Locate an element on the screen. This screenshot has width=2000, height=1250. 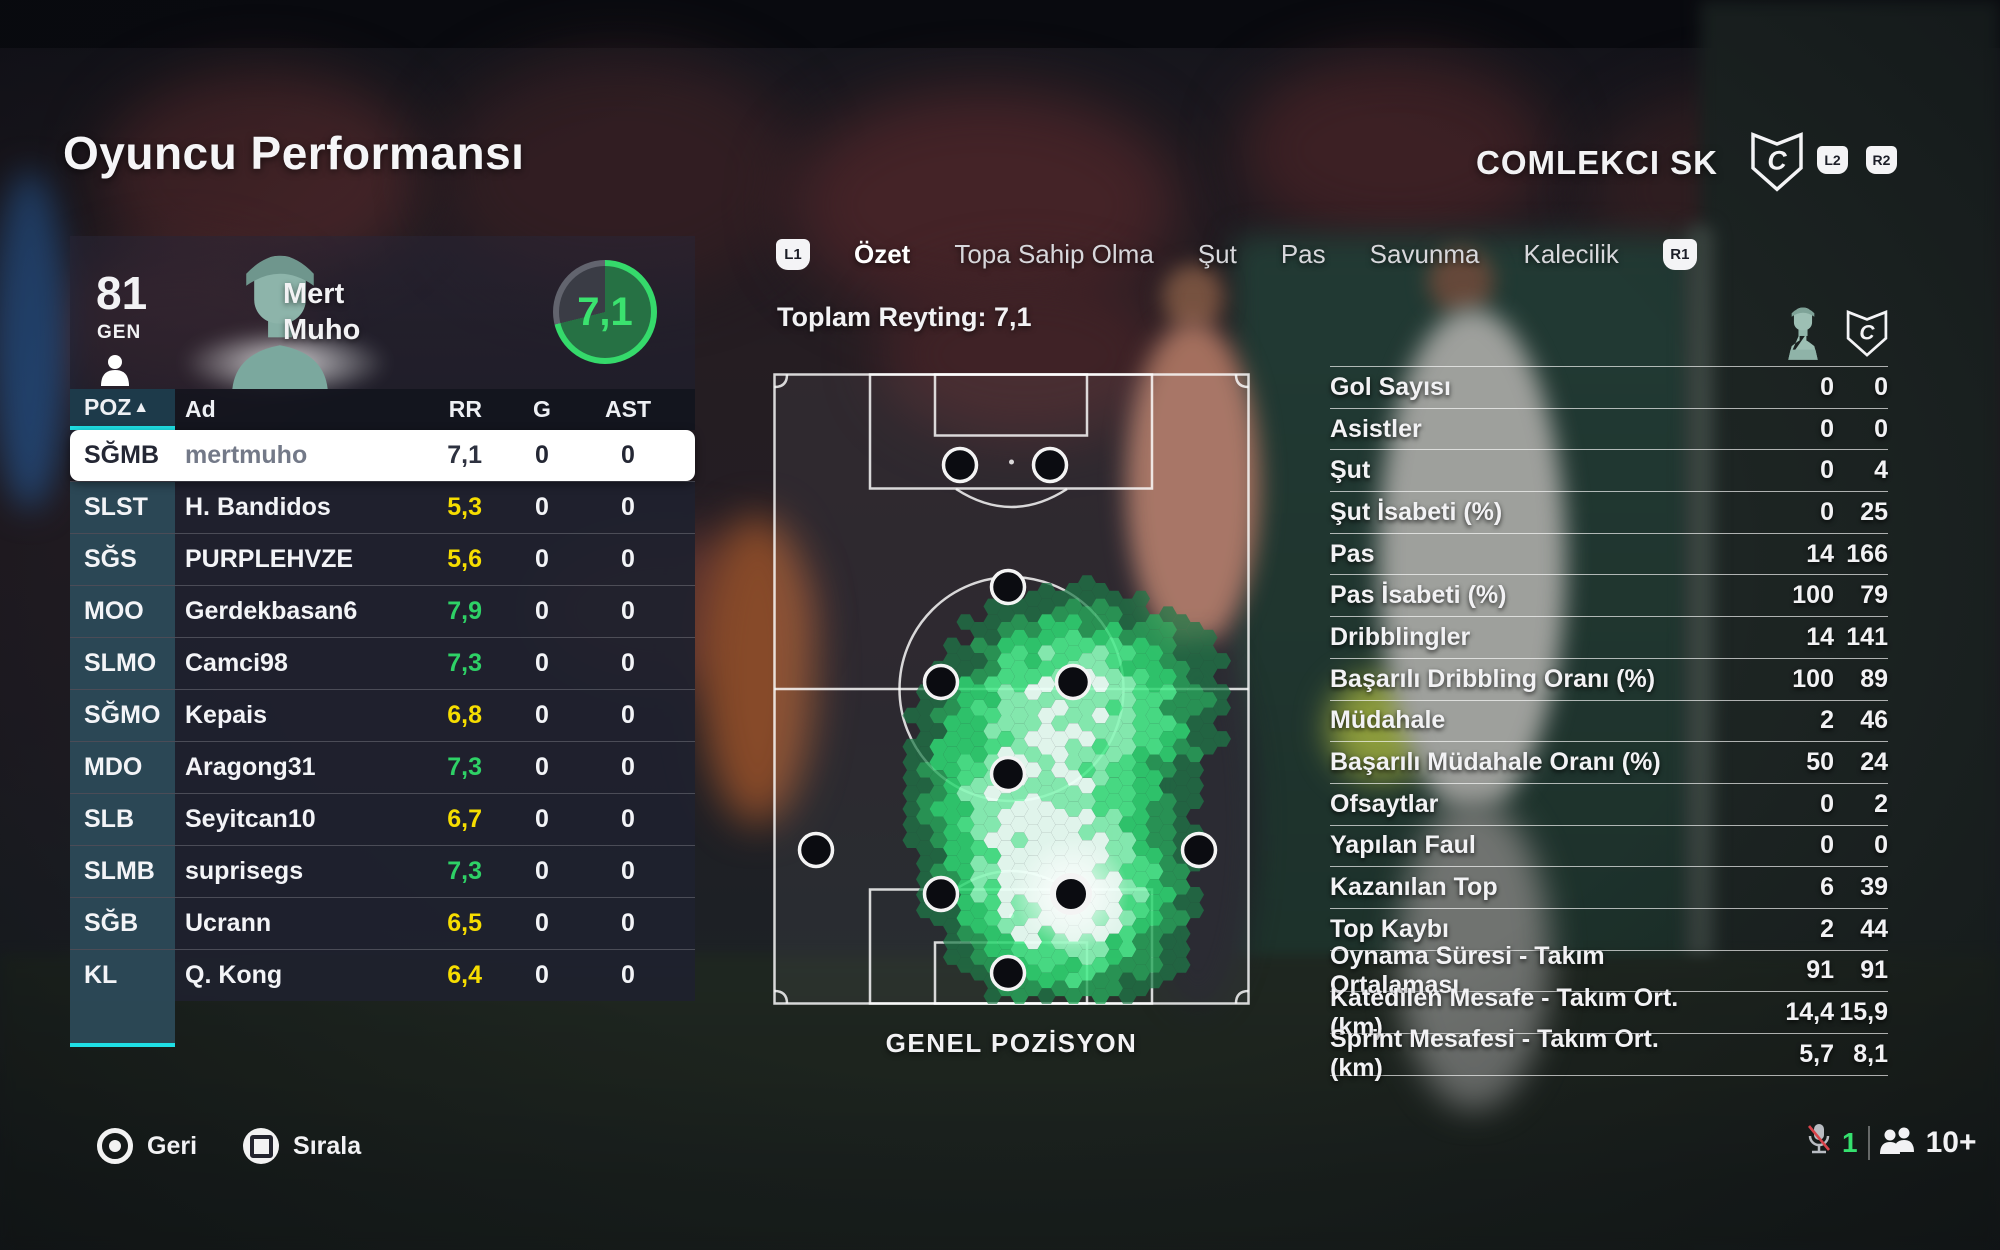
tab-3: Şut is located at coordinates (1217, 253).